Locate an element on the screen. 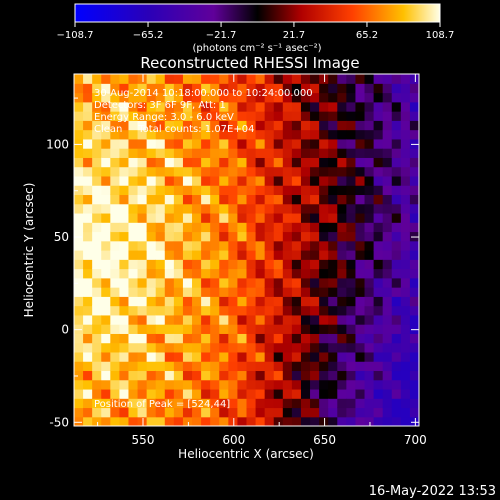 The width and height of the screenshot is (500, 500). colorbar-strip is located at coordinates (257, 13).